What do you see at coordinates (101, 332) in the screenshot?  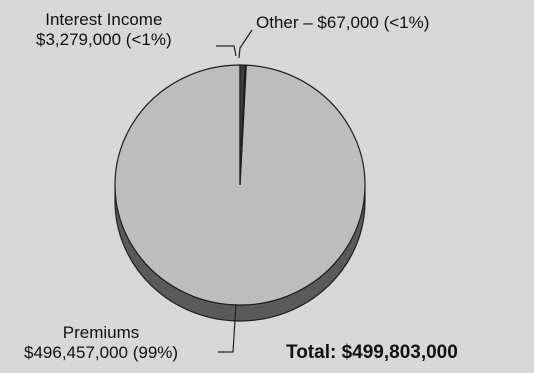 I see `label-premiums-name: Premiums` at bounding box center [101, 332].